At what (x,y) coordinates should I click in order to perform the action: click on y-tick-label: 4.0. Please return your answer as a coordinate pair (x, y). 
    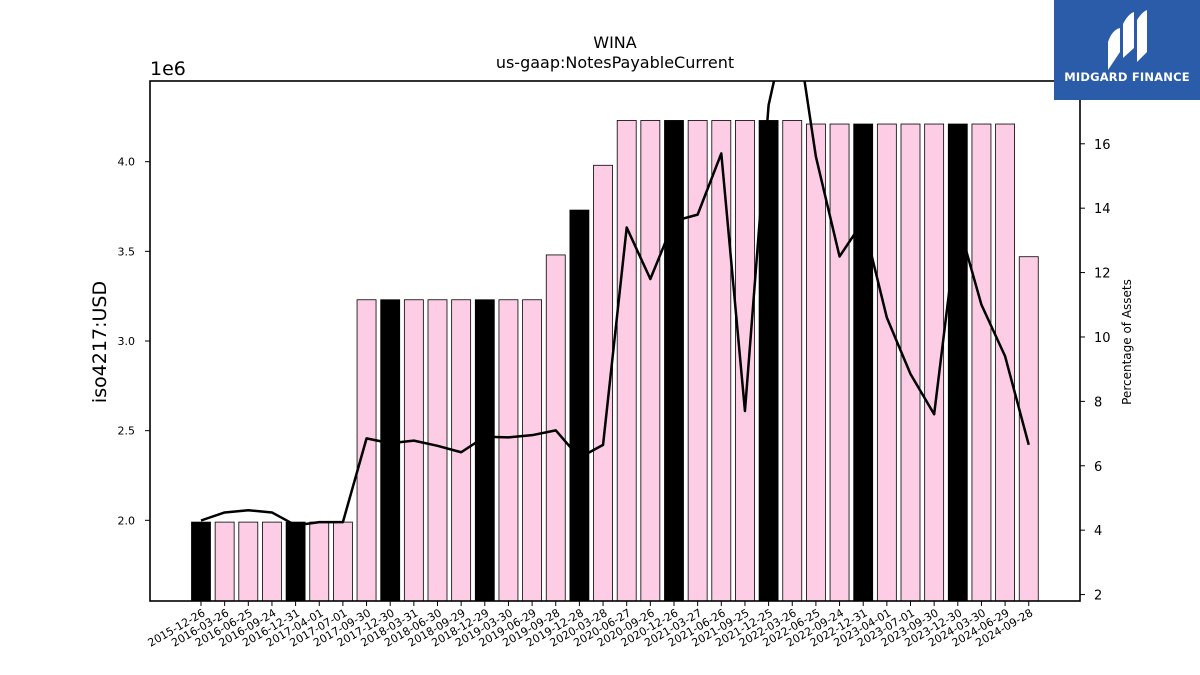
    Looking at the image, I should click on (127, 162).